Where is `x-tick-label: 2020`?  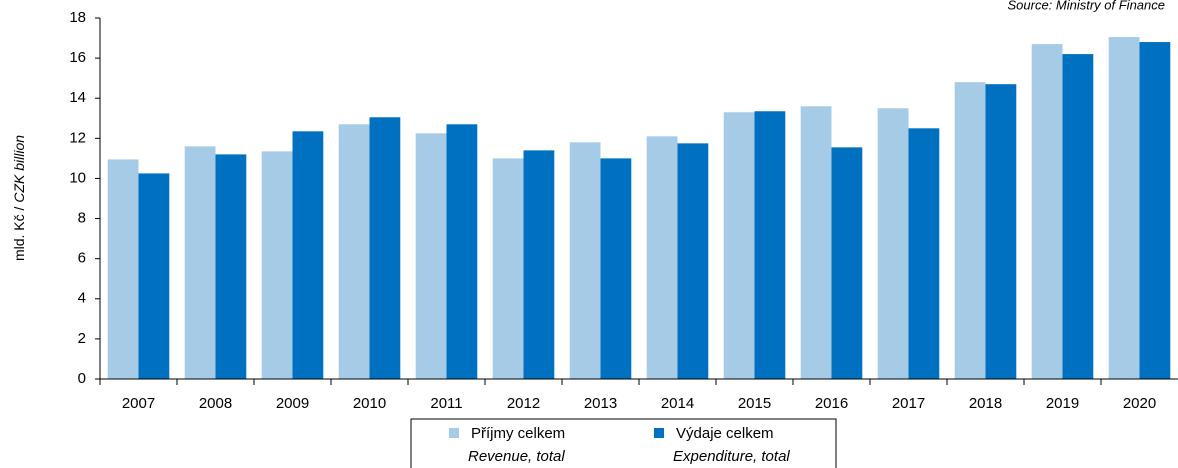 x-tick-label: 2020 is located at coordinates (1139, 403).